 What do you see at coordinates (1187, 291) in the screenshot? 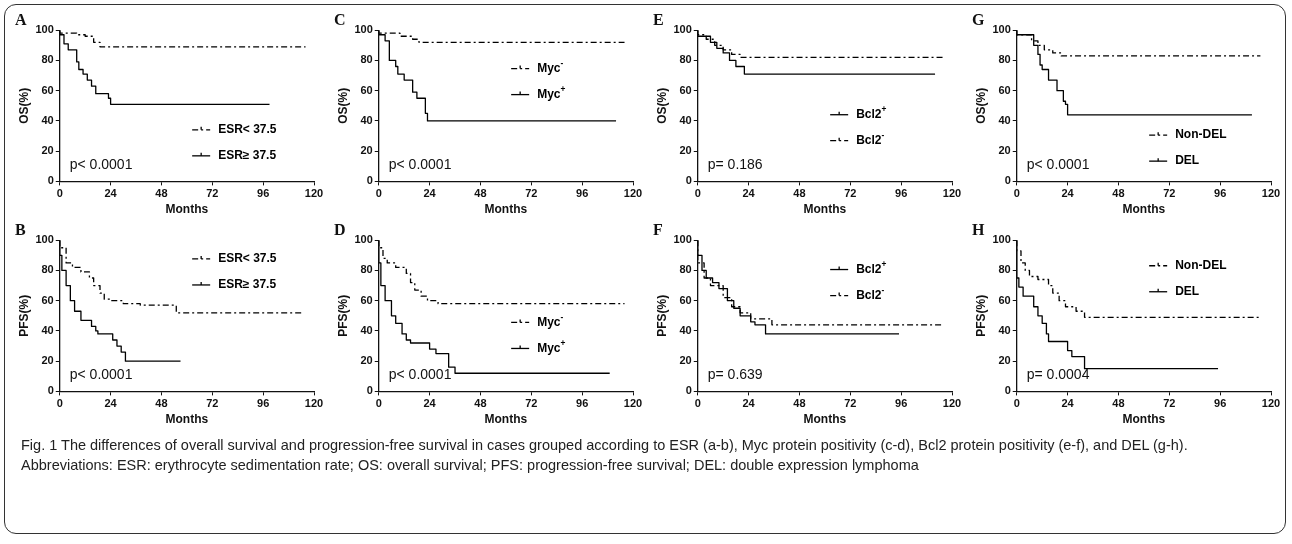
I see `legend-label: DEL` at bounding box center [1187, 291].